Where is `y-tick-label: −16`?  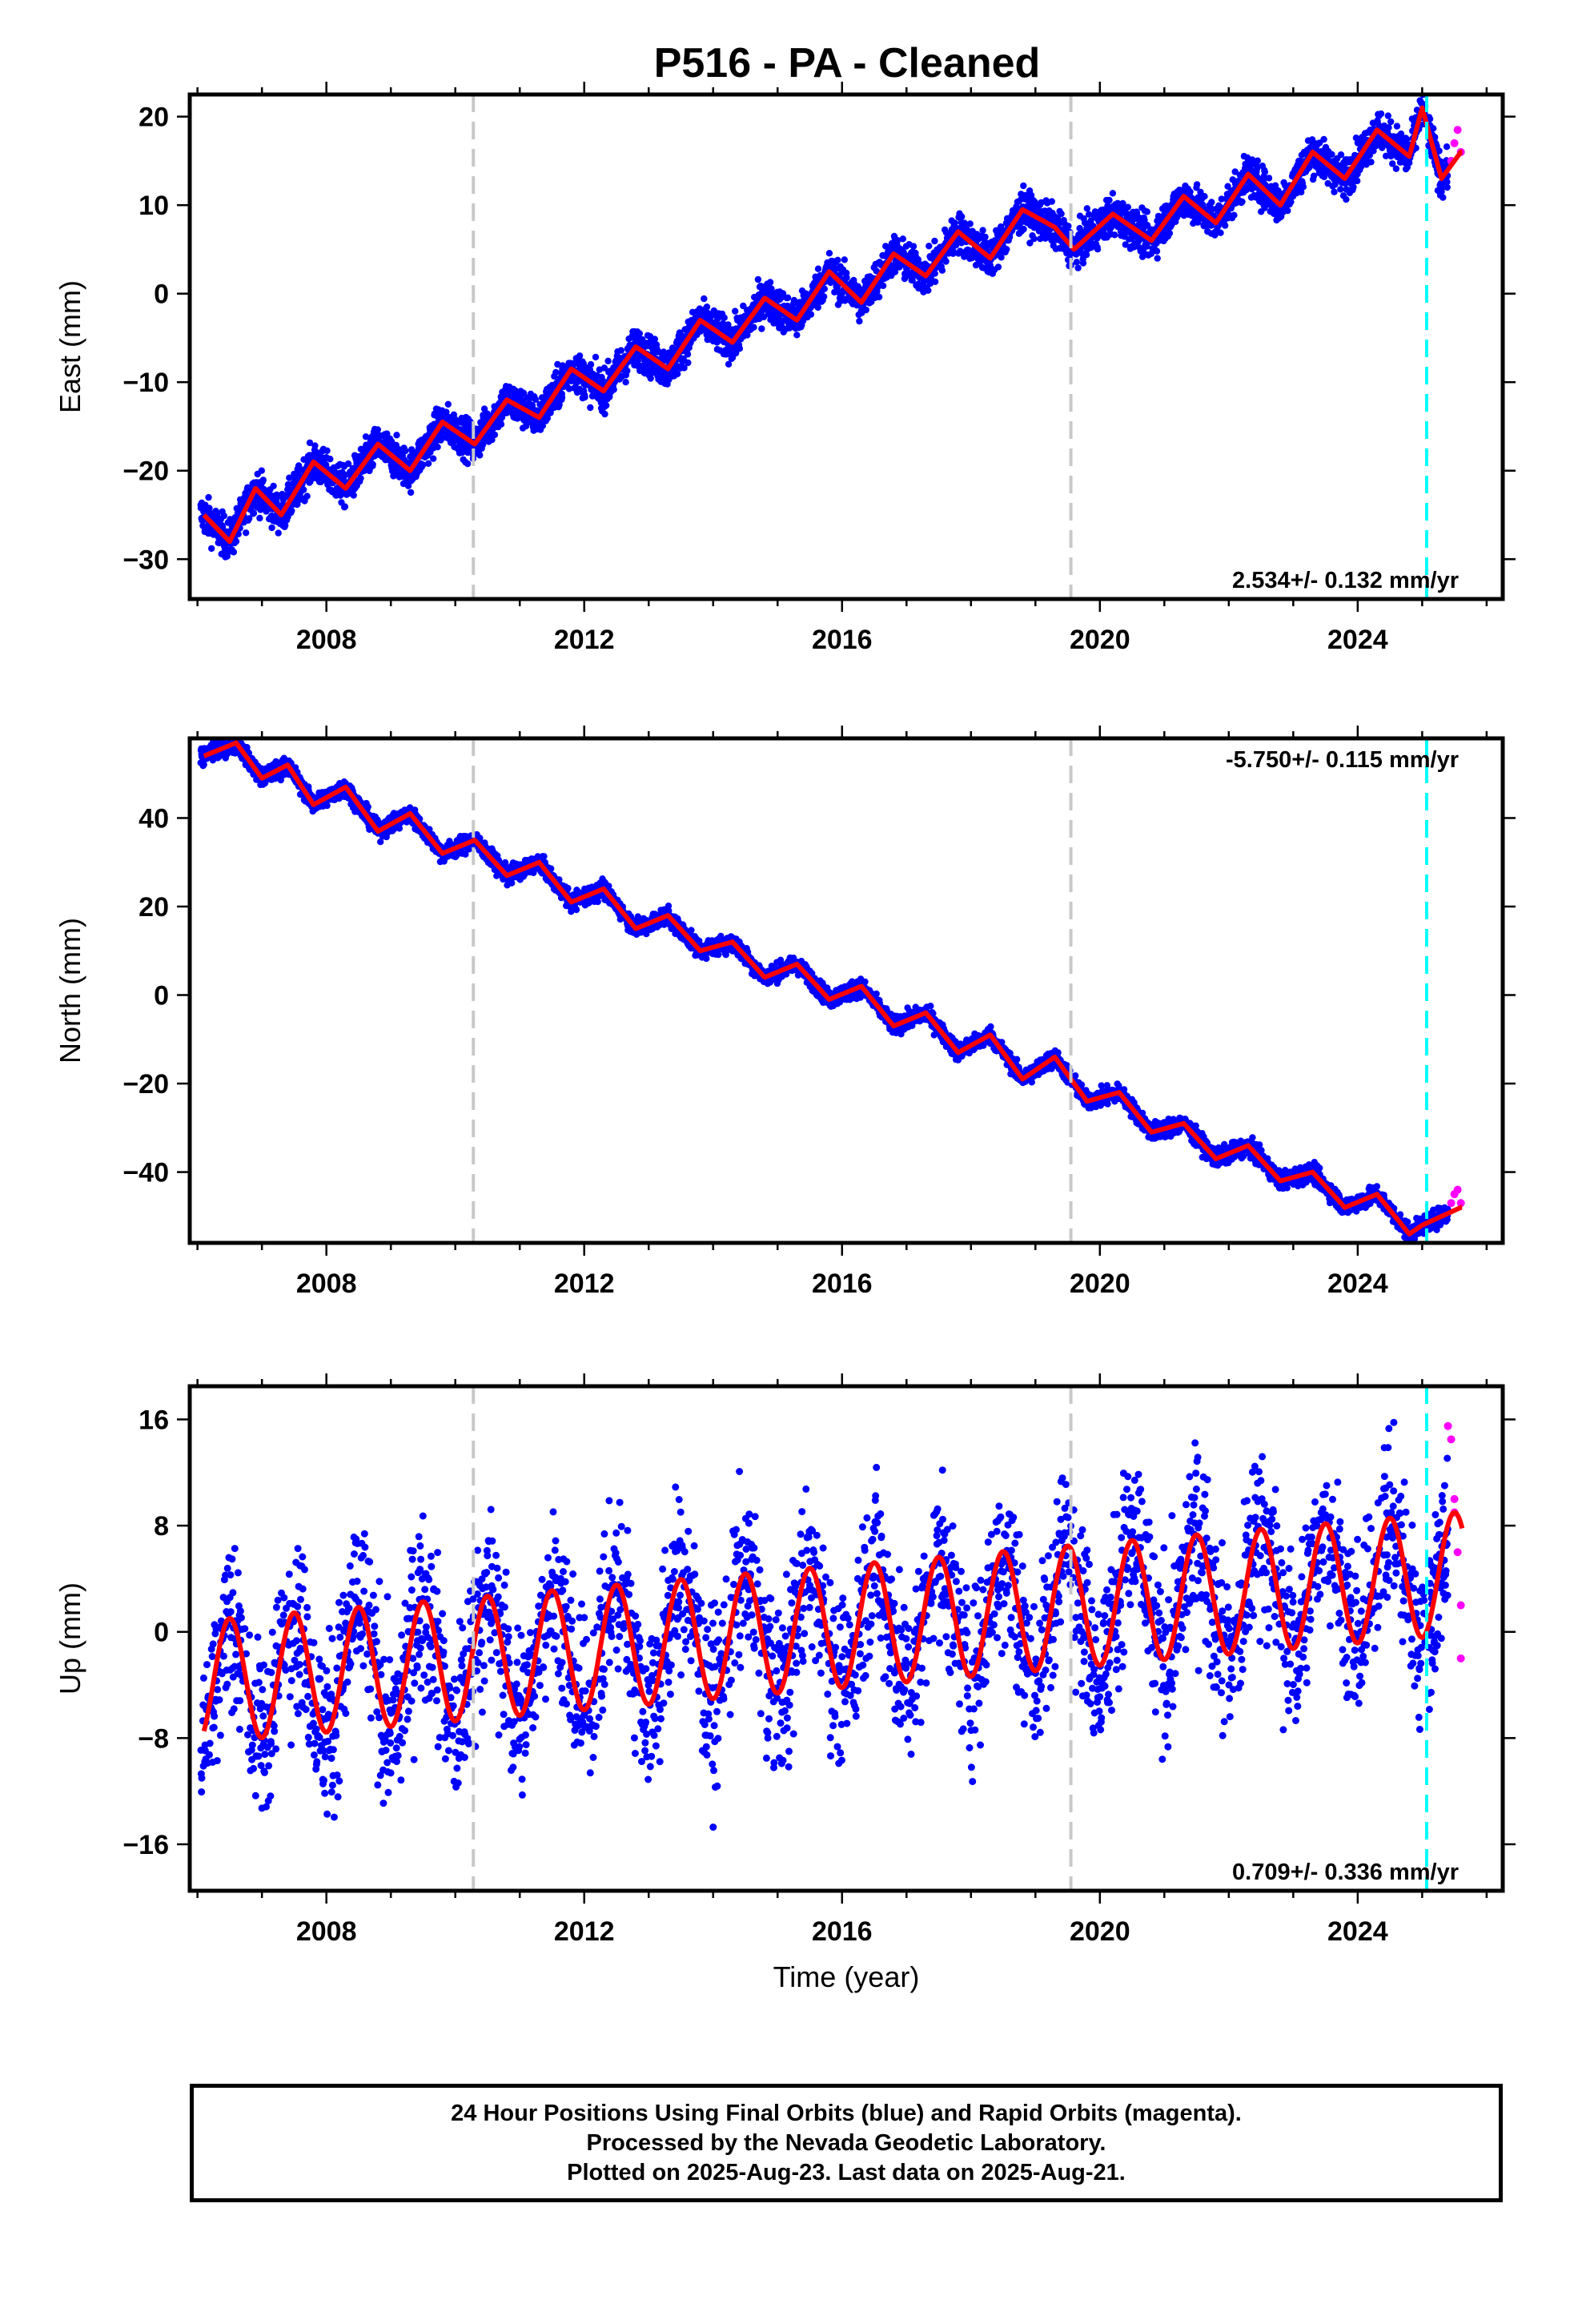 y-tick-label: −16 is located at coordinates (145, 1845).